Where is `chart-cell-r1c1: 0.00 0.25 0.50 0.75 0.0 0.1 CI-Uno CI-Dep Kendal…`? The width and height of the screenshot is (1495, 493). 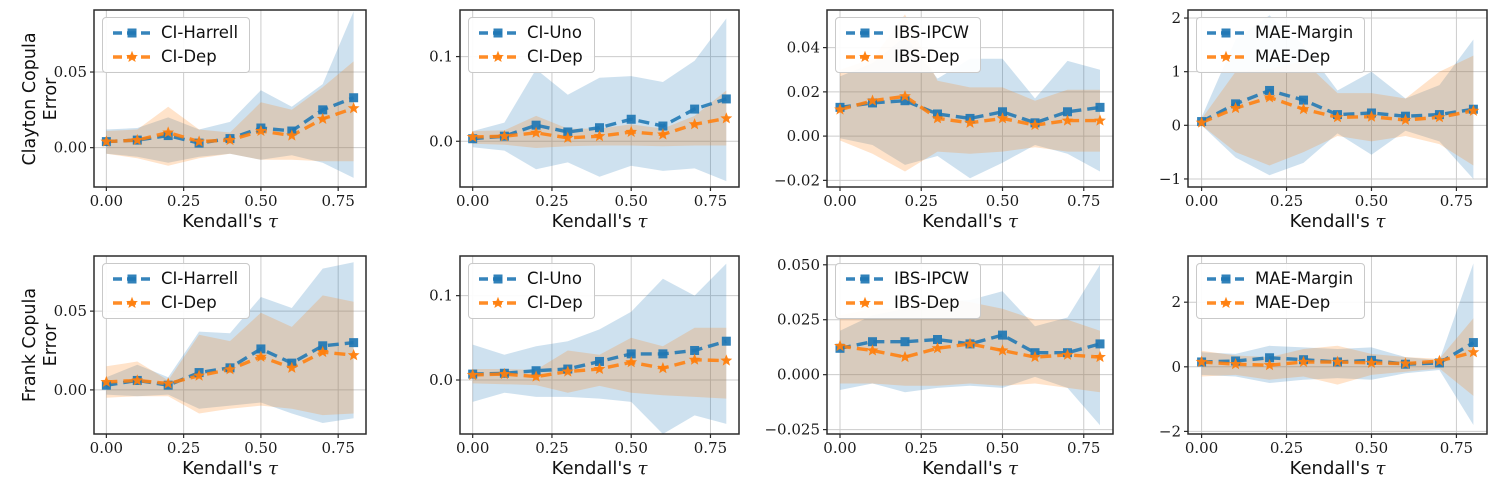
chart-cell-r1c1: 0.00 0.25 0.50 0.75 0.0 0.1 CI-Uno CI-Dep Kendal… is located at coordinates (560, 369).